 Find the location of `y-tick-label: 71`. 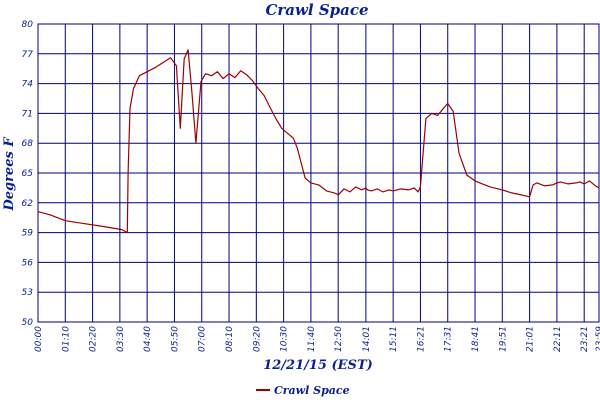

y-tick-label: 71 is located at coordinates (27, 114).